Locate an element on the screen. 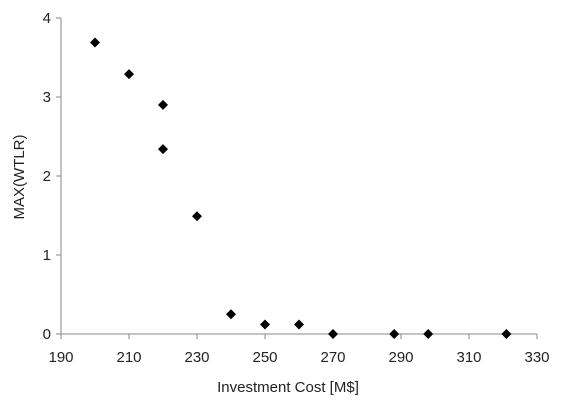 This screenshot has height=412, width=571. y-tick-label: 3 is located at coordinates (47, 97).